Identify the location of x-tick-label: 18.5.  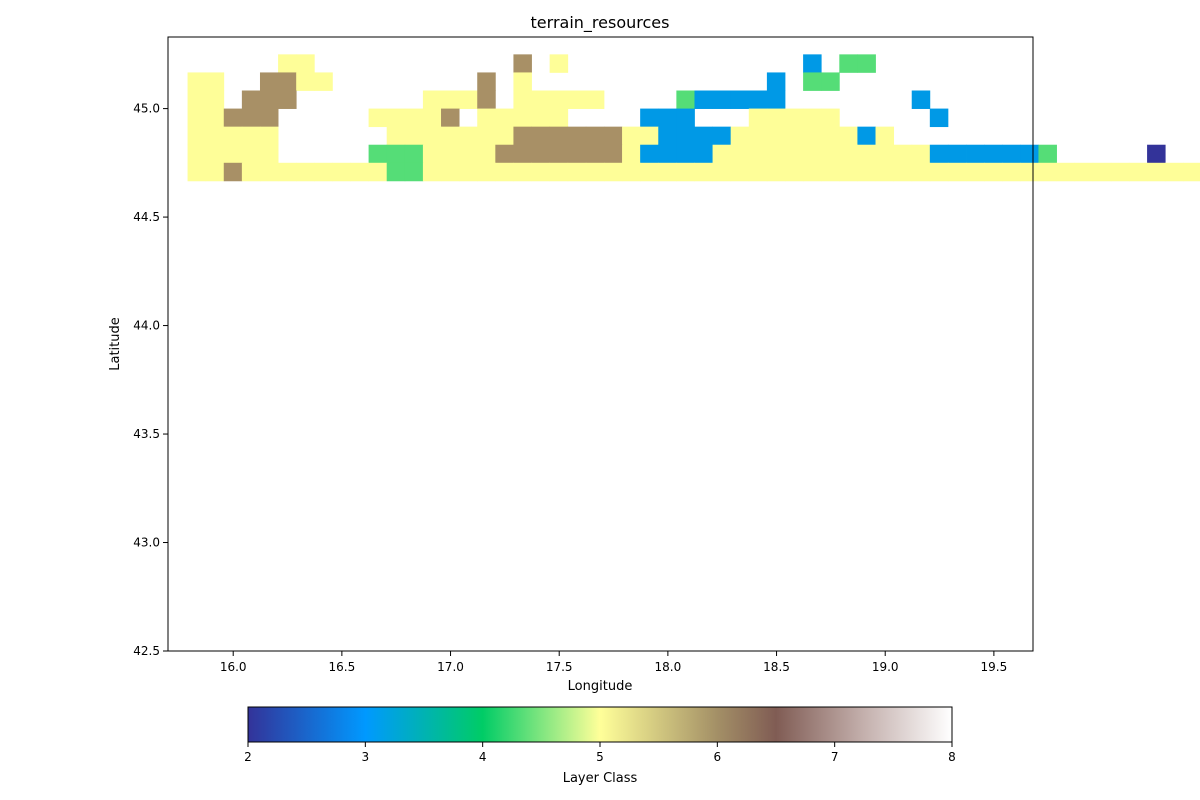
(776, 667).